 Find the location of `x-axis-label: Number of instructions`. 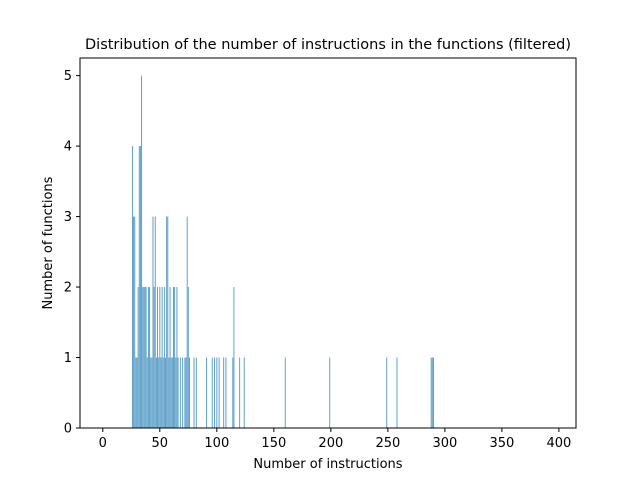

x-axis-label: Number of instructions is located at coordinates (327, 464).